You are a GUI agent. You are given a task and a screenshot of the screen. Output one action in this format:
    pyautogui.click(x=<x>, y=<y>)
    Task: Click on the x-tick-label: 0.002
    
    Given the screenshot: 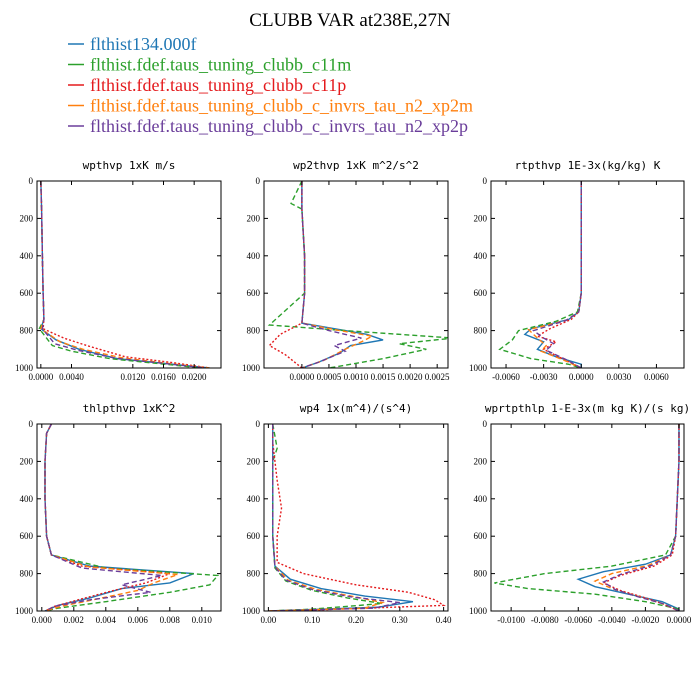 What is the action you would take?
    pyautogui.click(x=74, y=620)
    